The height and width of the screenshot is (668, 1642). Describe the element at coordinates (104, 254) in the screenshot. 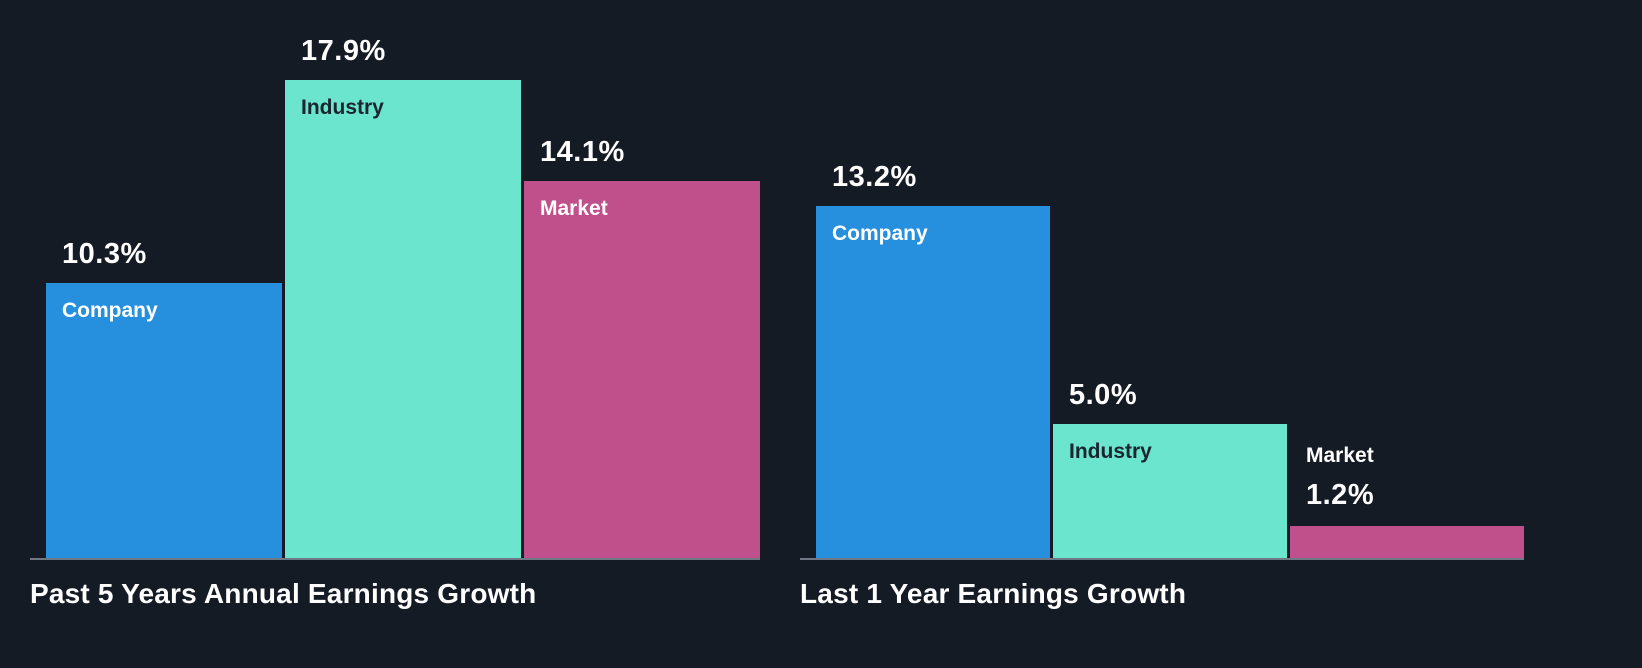

I see `value-label: 10.3%` at that location.